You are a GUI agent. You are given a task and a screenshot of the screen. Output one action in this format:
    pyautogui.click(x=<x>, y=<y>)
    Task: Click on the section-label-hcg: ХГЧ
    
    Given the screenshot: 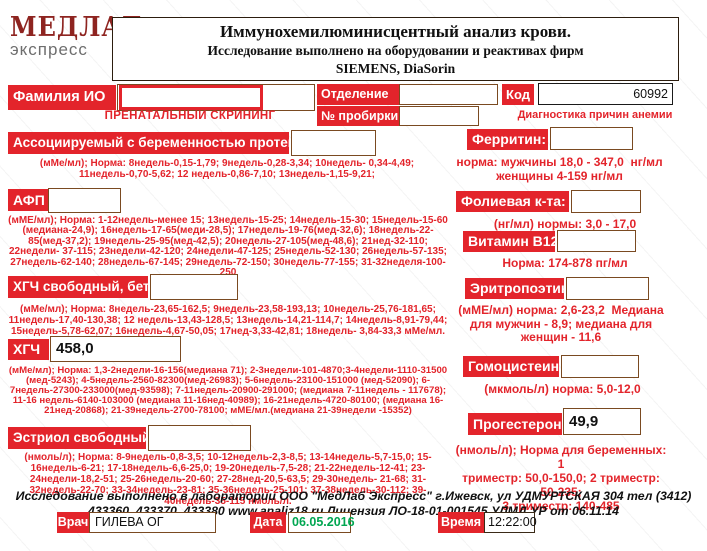 What is the action you would take?
    pyautogui.click(x=28, y=349)
    